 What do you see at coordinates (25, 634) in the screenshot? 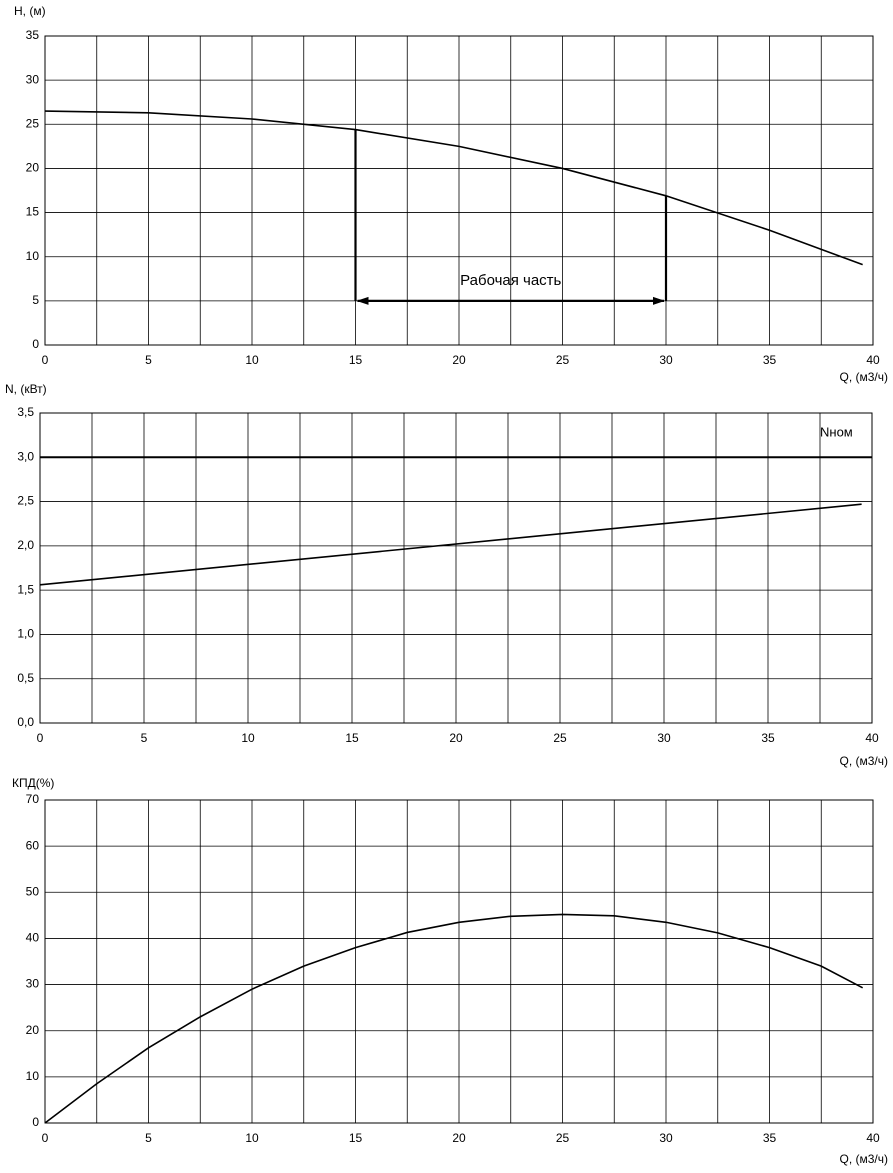
I see `y-tick-label: 1,0` at bounding box center [25, 634].